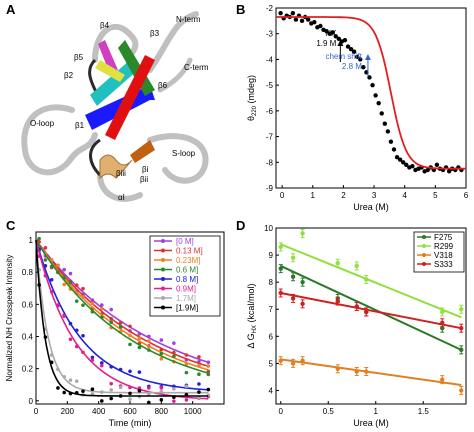 The height and width of the screenshot is (432, 474). Describe the element at coordinates (189, 251) in the screenshot. I see `c-legend-label: 0.13 M]` at that location.